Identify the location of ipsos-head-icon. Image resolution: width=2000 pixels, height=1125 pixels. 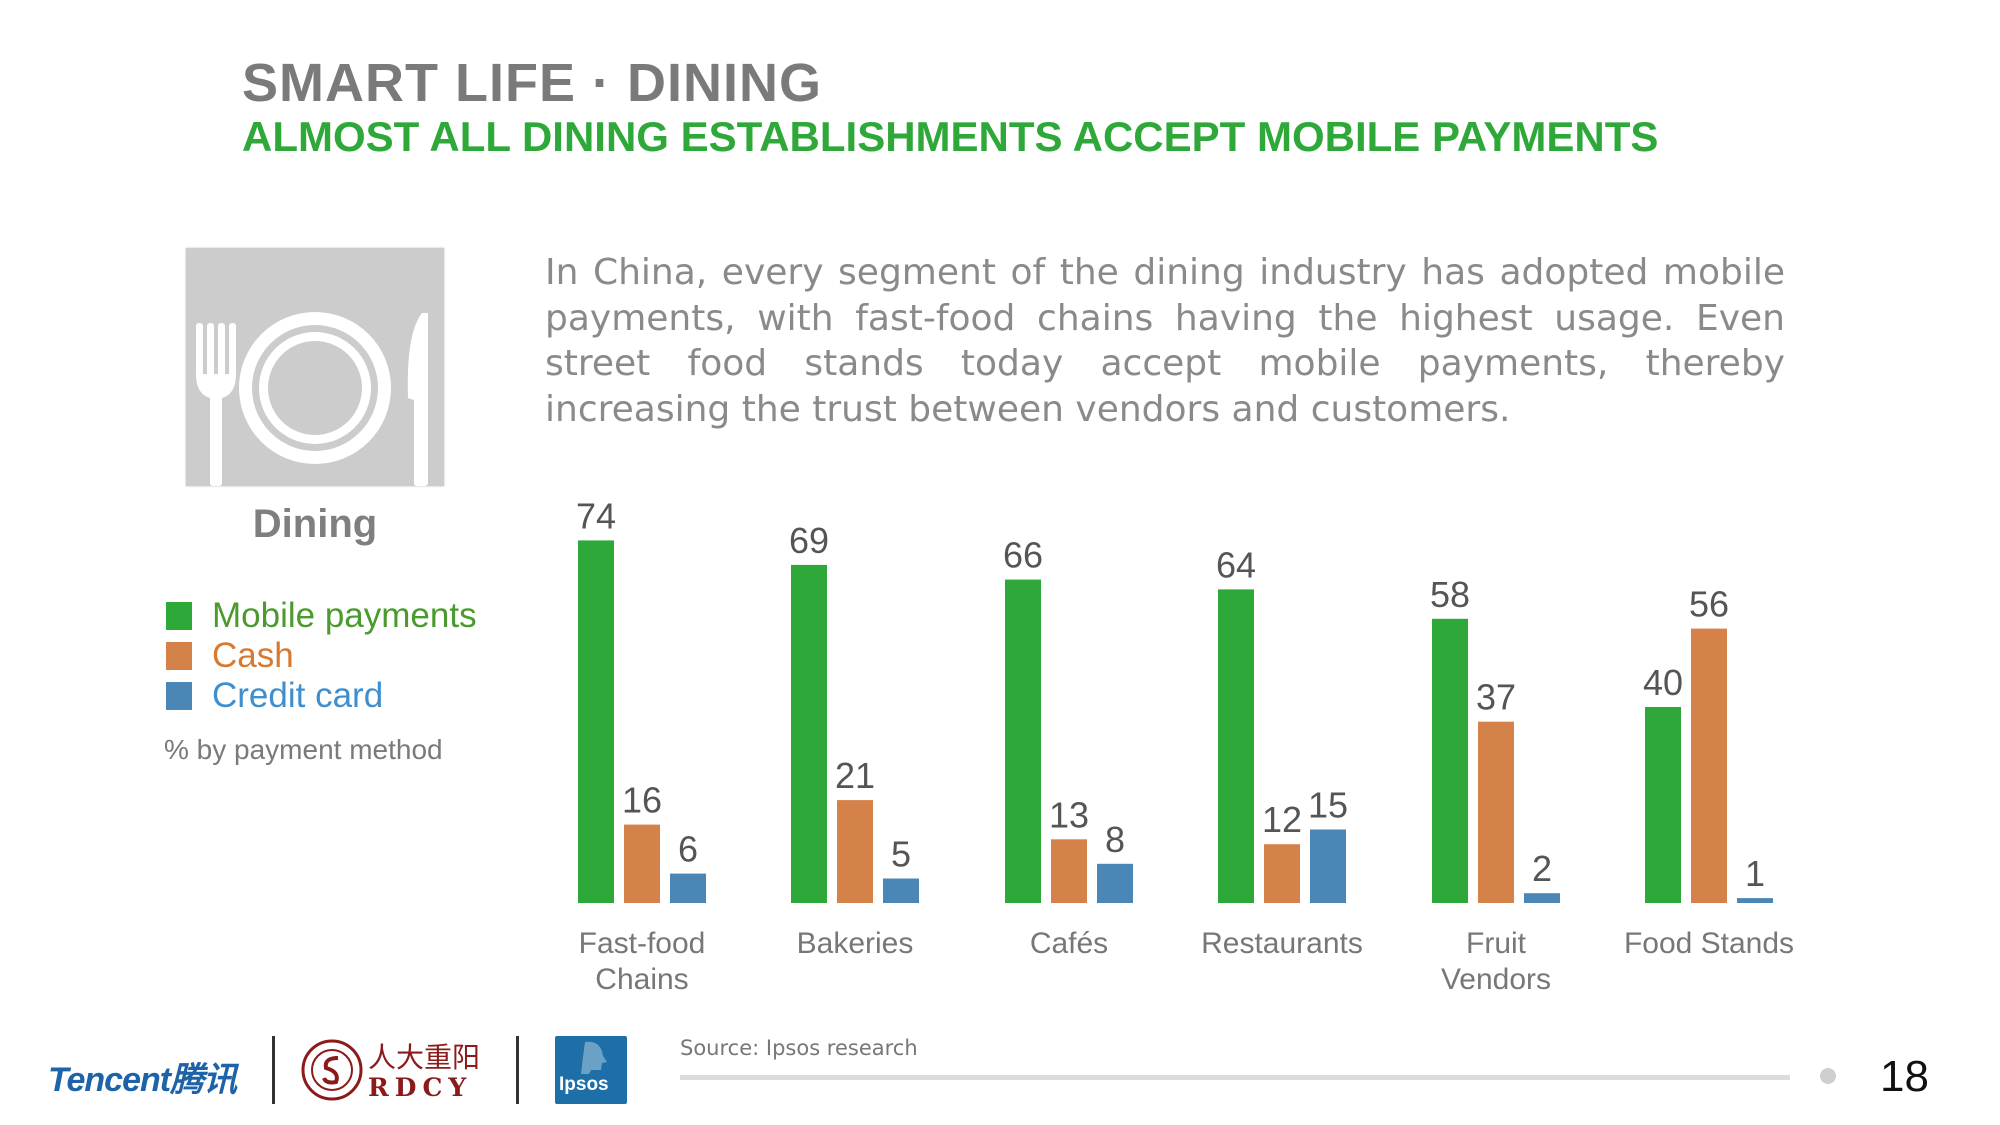
(594, 1057).